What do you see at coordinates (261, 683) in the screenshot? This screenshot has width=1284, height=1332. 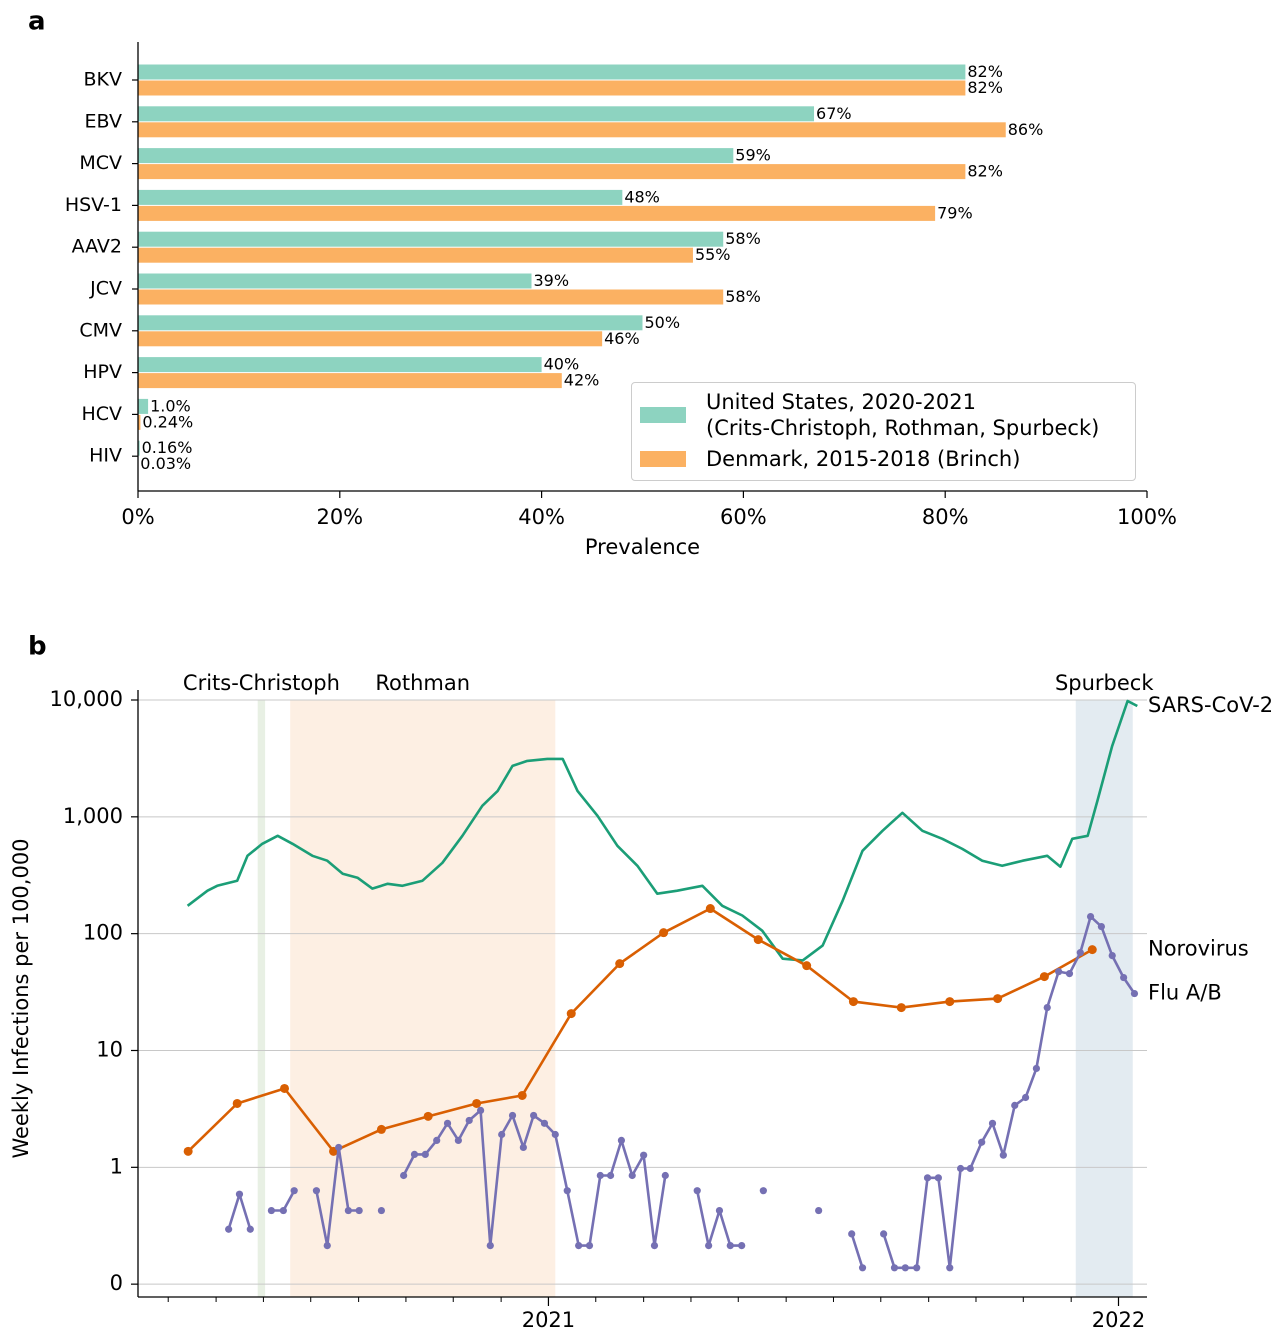 I see `region-label: Crits-Christoph` at bounding box center [261, 683].